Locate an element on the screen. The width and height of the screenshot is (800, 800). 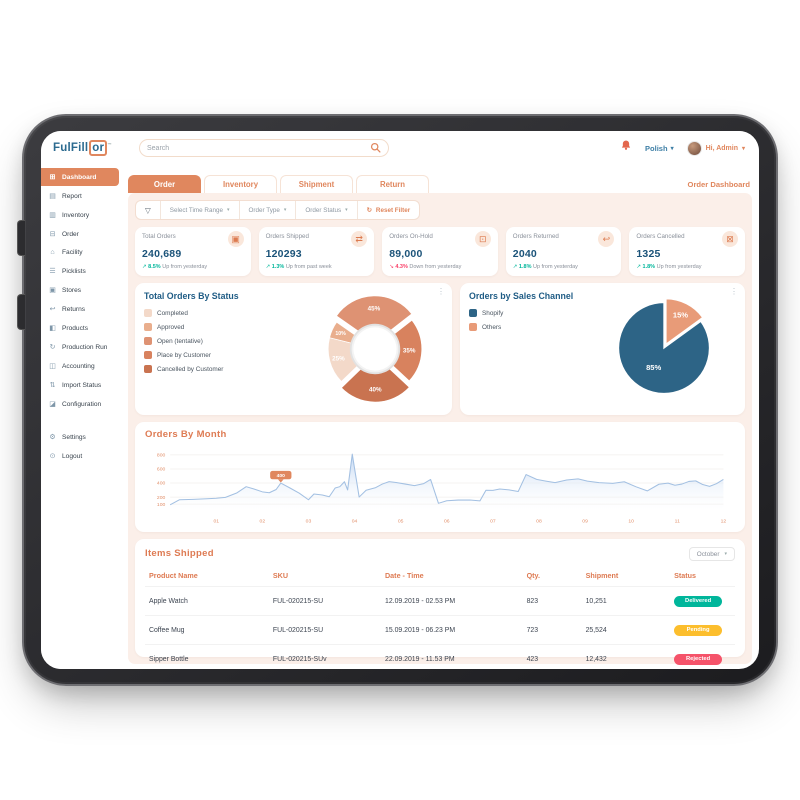
sidebar-item-accounting: ◫ Accounting is located at coordinates (81, 366).